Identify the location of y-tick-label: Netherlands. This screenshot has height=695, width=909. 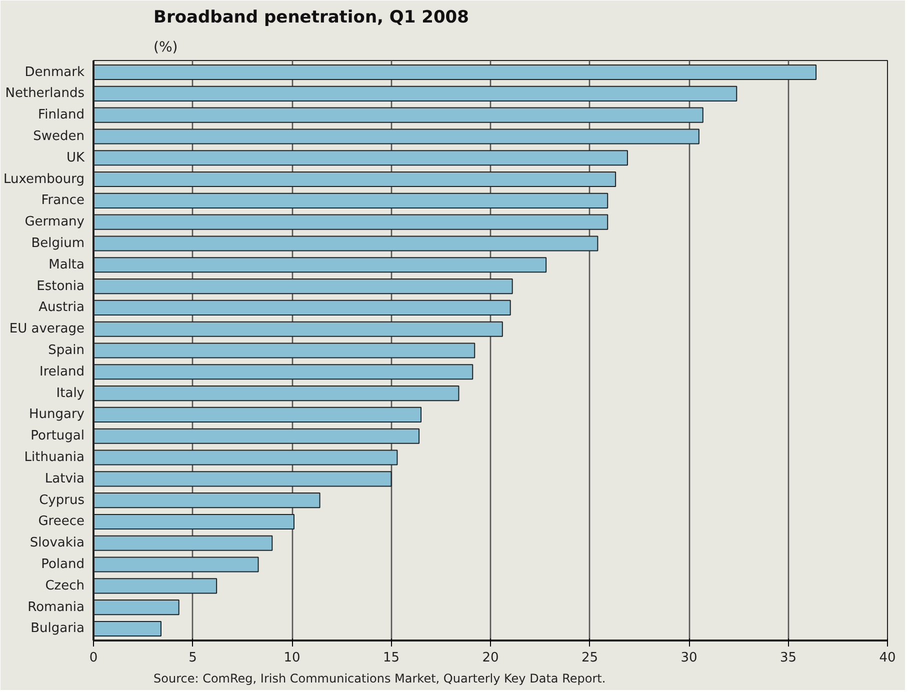
(45, 94).